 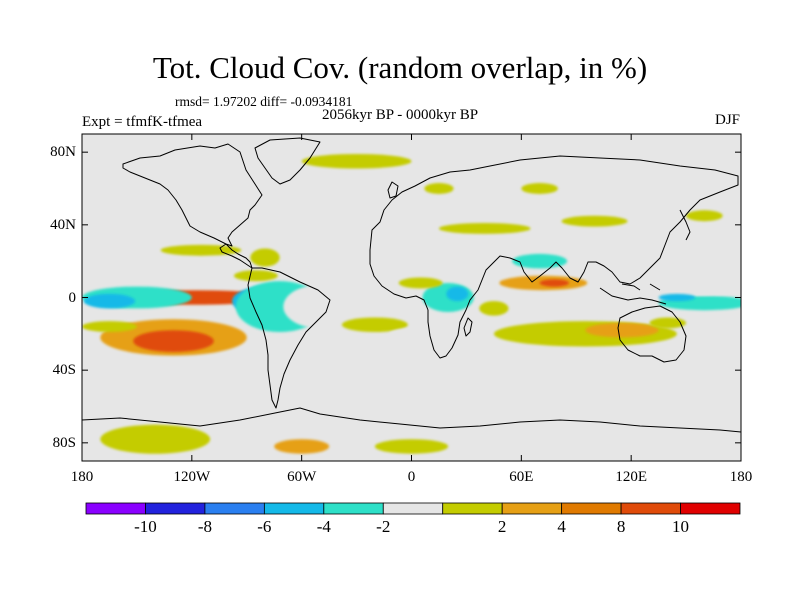 What do you see at coordinates (383, 526) in the screenshot?
I see `colorbar-label-4: -2` at bounding box center [383, 526].